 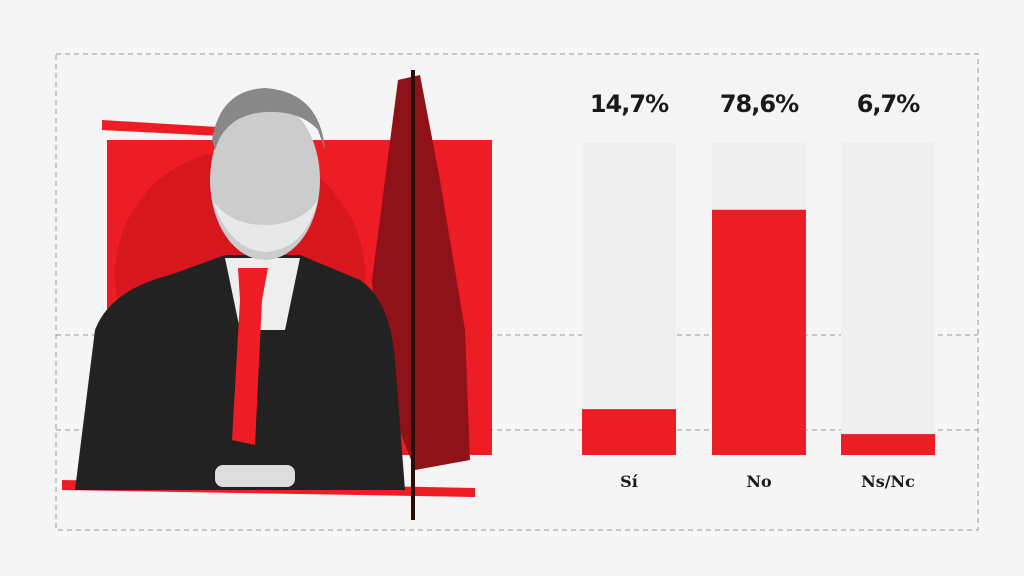 What do you see at coordinates (268, 119) in the screenshot?
I see `hair` at bounding box center [268, 119].